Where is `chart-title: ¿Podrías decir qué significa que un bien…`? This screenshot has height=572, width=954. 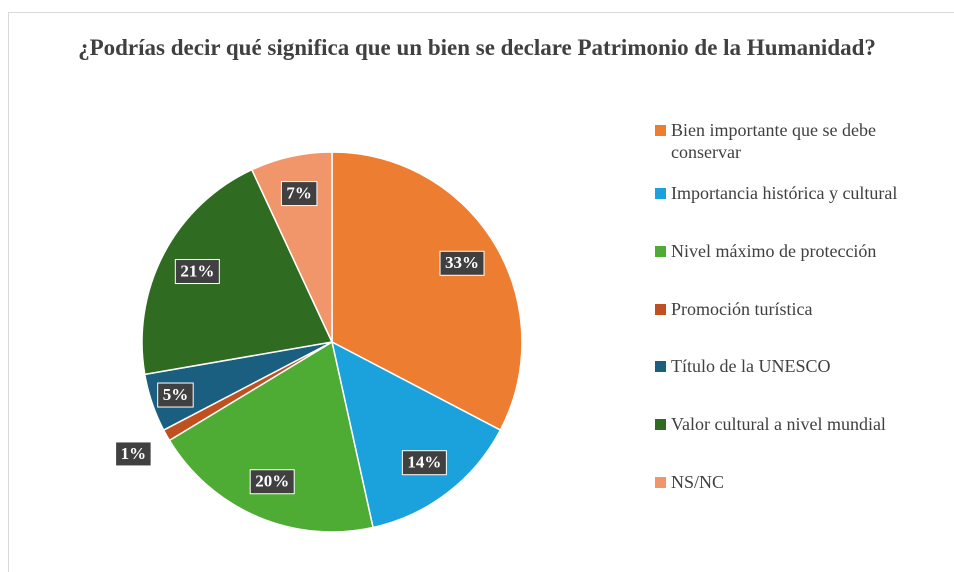
chart-title: ¿Podrías decir qué significa que un bien… is located at coordinates (477, 47).